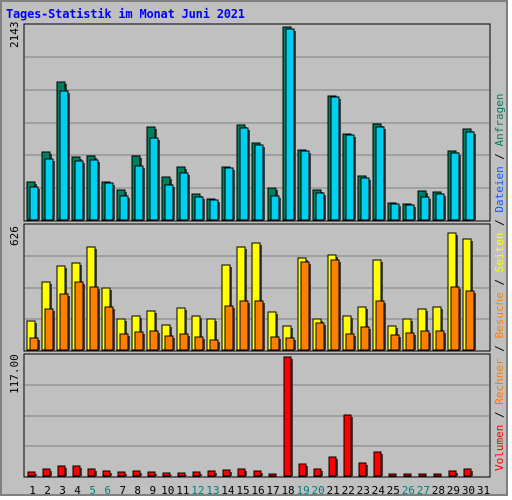  What do you see at coordinates (14, 35) in the screenshot?
I see `axis-max-label-hits: 2143` at bounding box center [14, 35].